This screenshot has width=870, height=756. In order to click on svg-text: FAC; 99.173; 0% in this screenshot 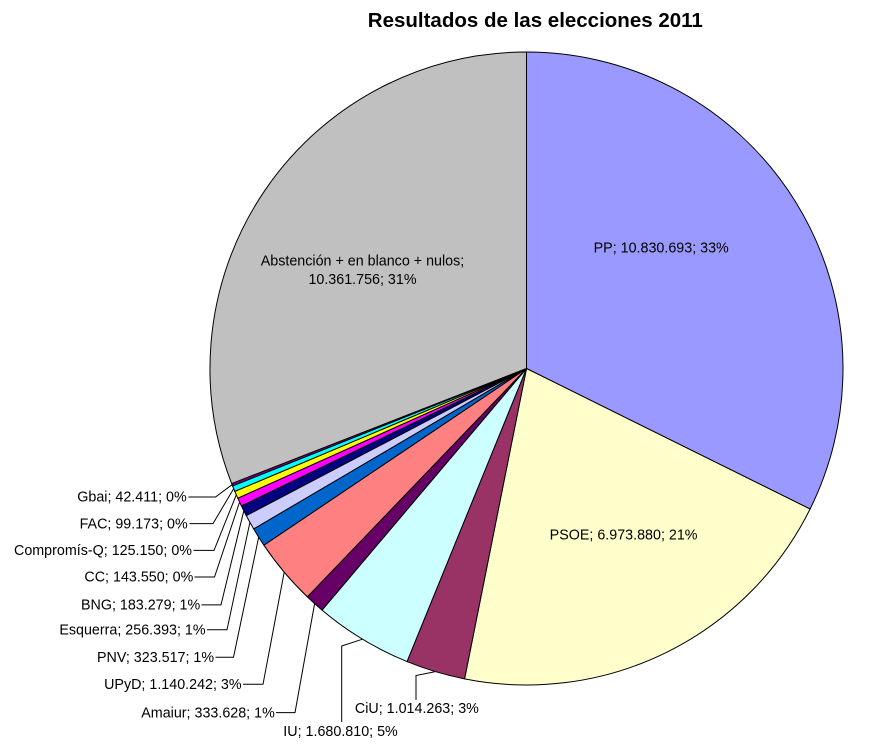, I will do `click(134, 524)`.